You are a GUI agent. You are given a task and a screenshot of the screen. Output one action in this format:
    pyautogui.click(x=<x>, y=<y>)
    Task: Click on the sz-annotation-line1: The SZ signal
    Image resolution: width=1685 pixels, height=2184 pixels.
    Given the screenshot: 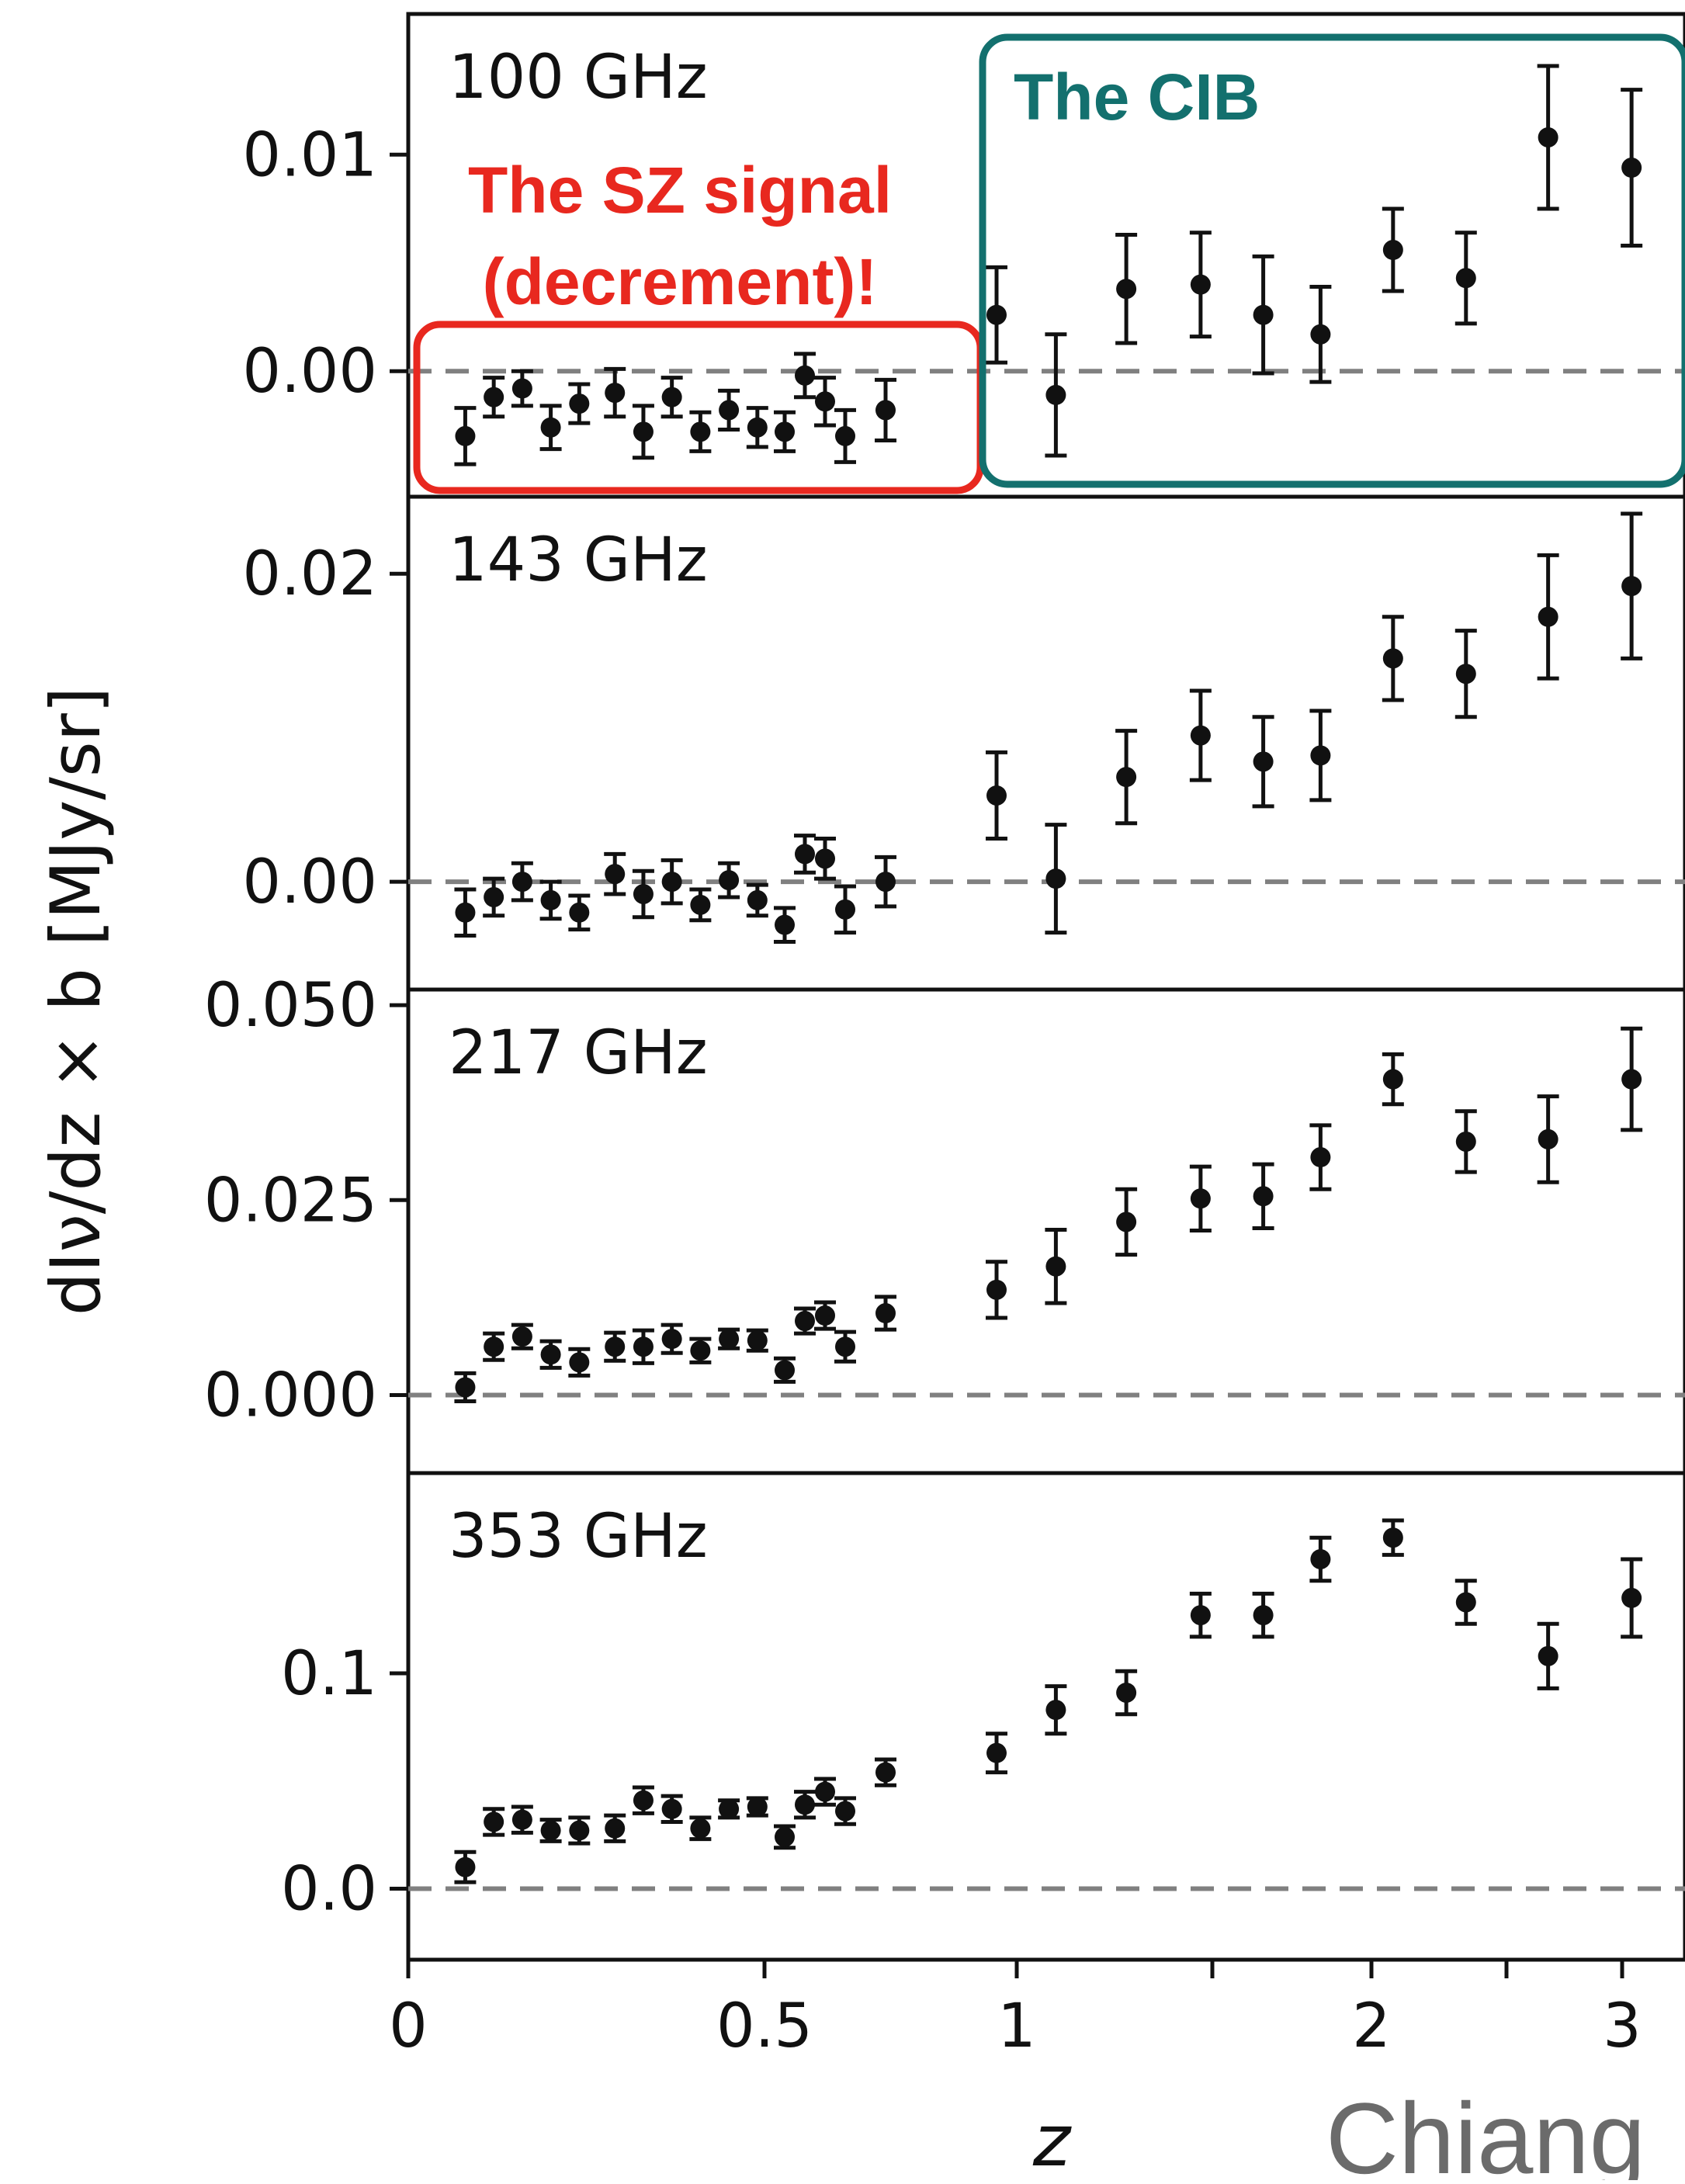 What is the action you would take?
    pyautogui.click(x=680, y=191)
    